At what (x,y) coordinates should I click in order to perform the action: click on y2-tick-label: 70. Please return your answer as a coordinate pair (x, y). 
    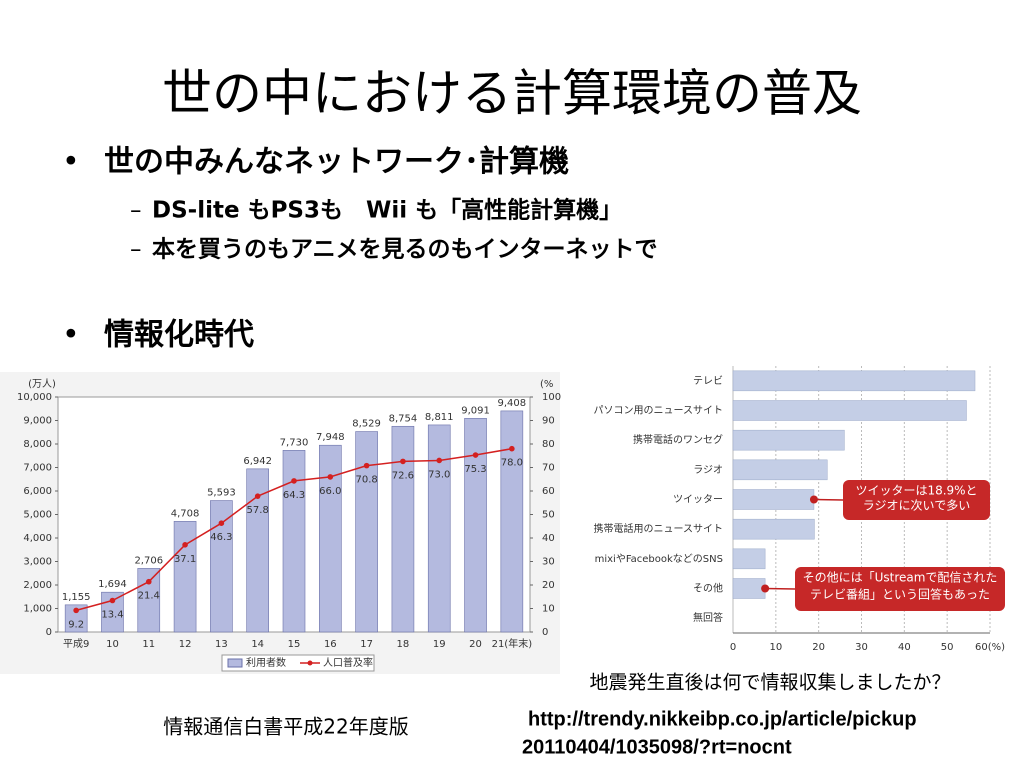
    Looking at the image, I should click on (548, 468).